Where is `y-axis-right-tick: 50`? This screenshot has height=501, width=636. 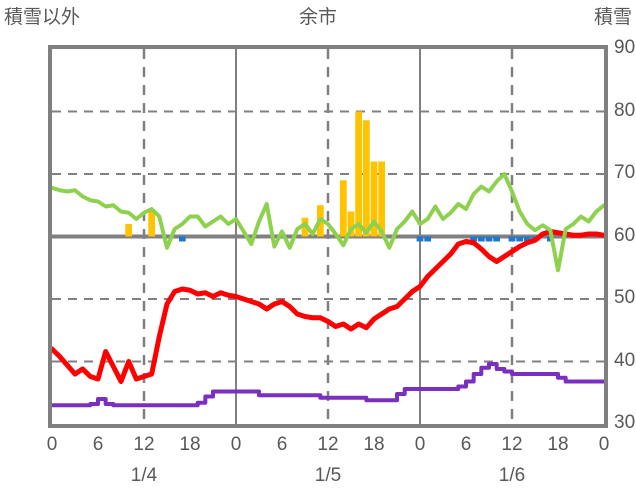
y-axis-right-tick: 50 is located at coordinates (625, 297).